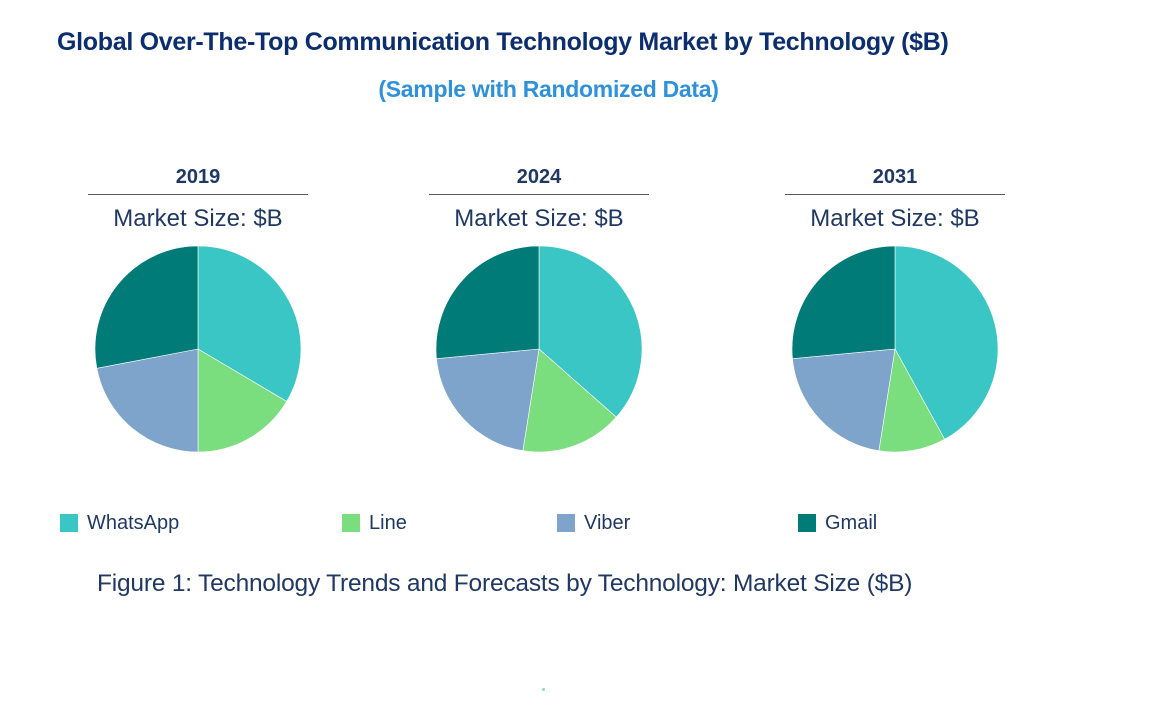 This screenshot has height=711, width=1170. I want to click on pie-chart-2024, so click(539, 349).